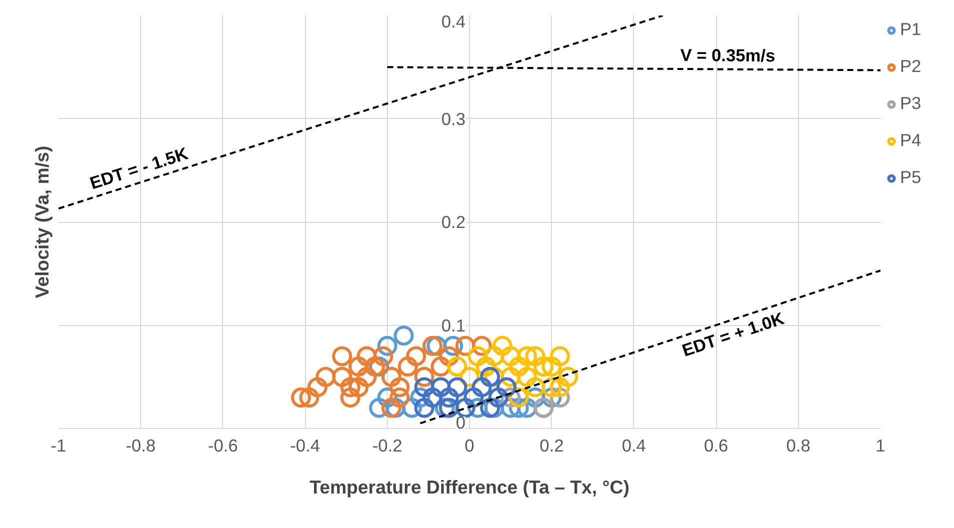  I want to click on legend-label: P1, so click(911, 29).